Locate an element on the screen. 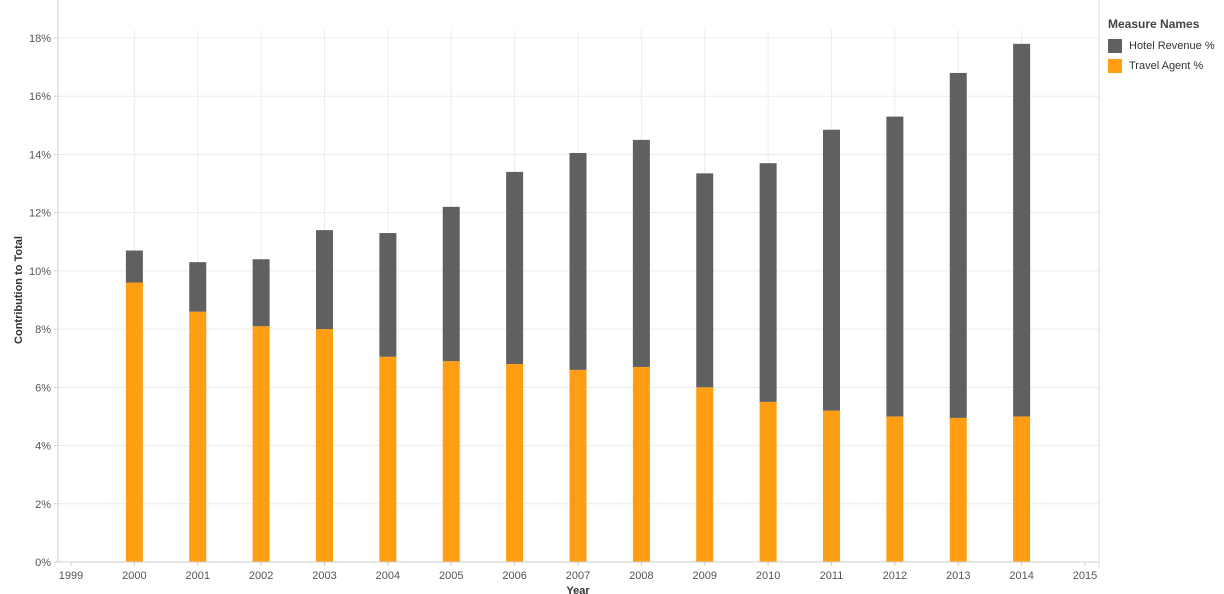 The height and width of the screenshot is (594, 1224). x-tick-label: 2001 is located at coordinates (198, 576).